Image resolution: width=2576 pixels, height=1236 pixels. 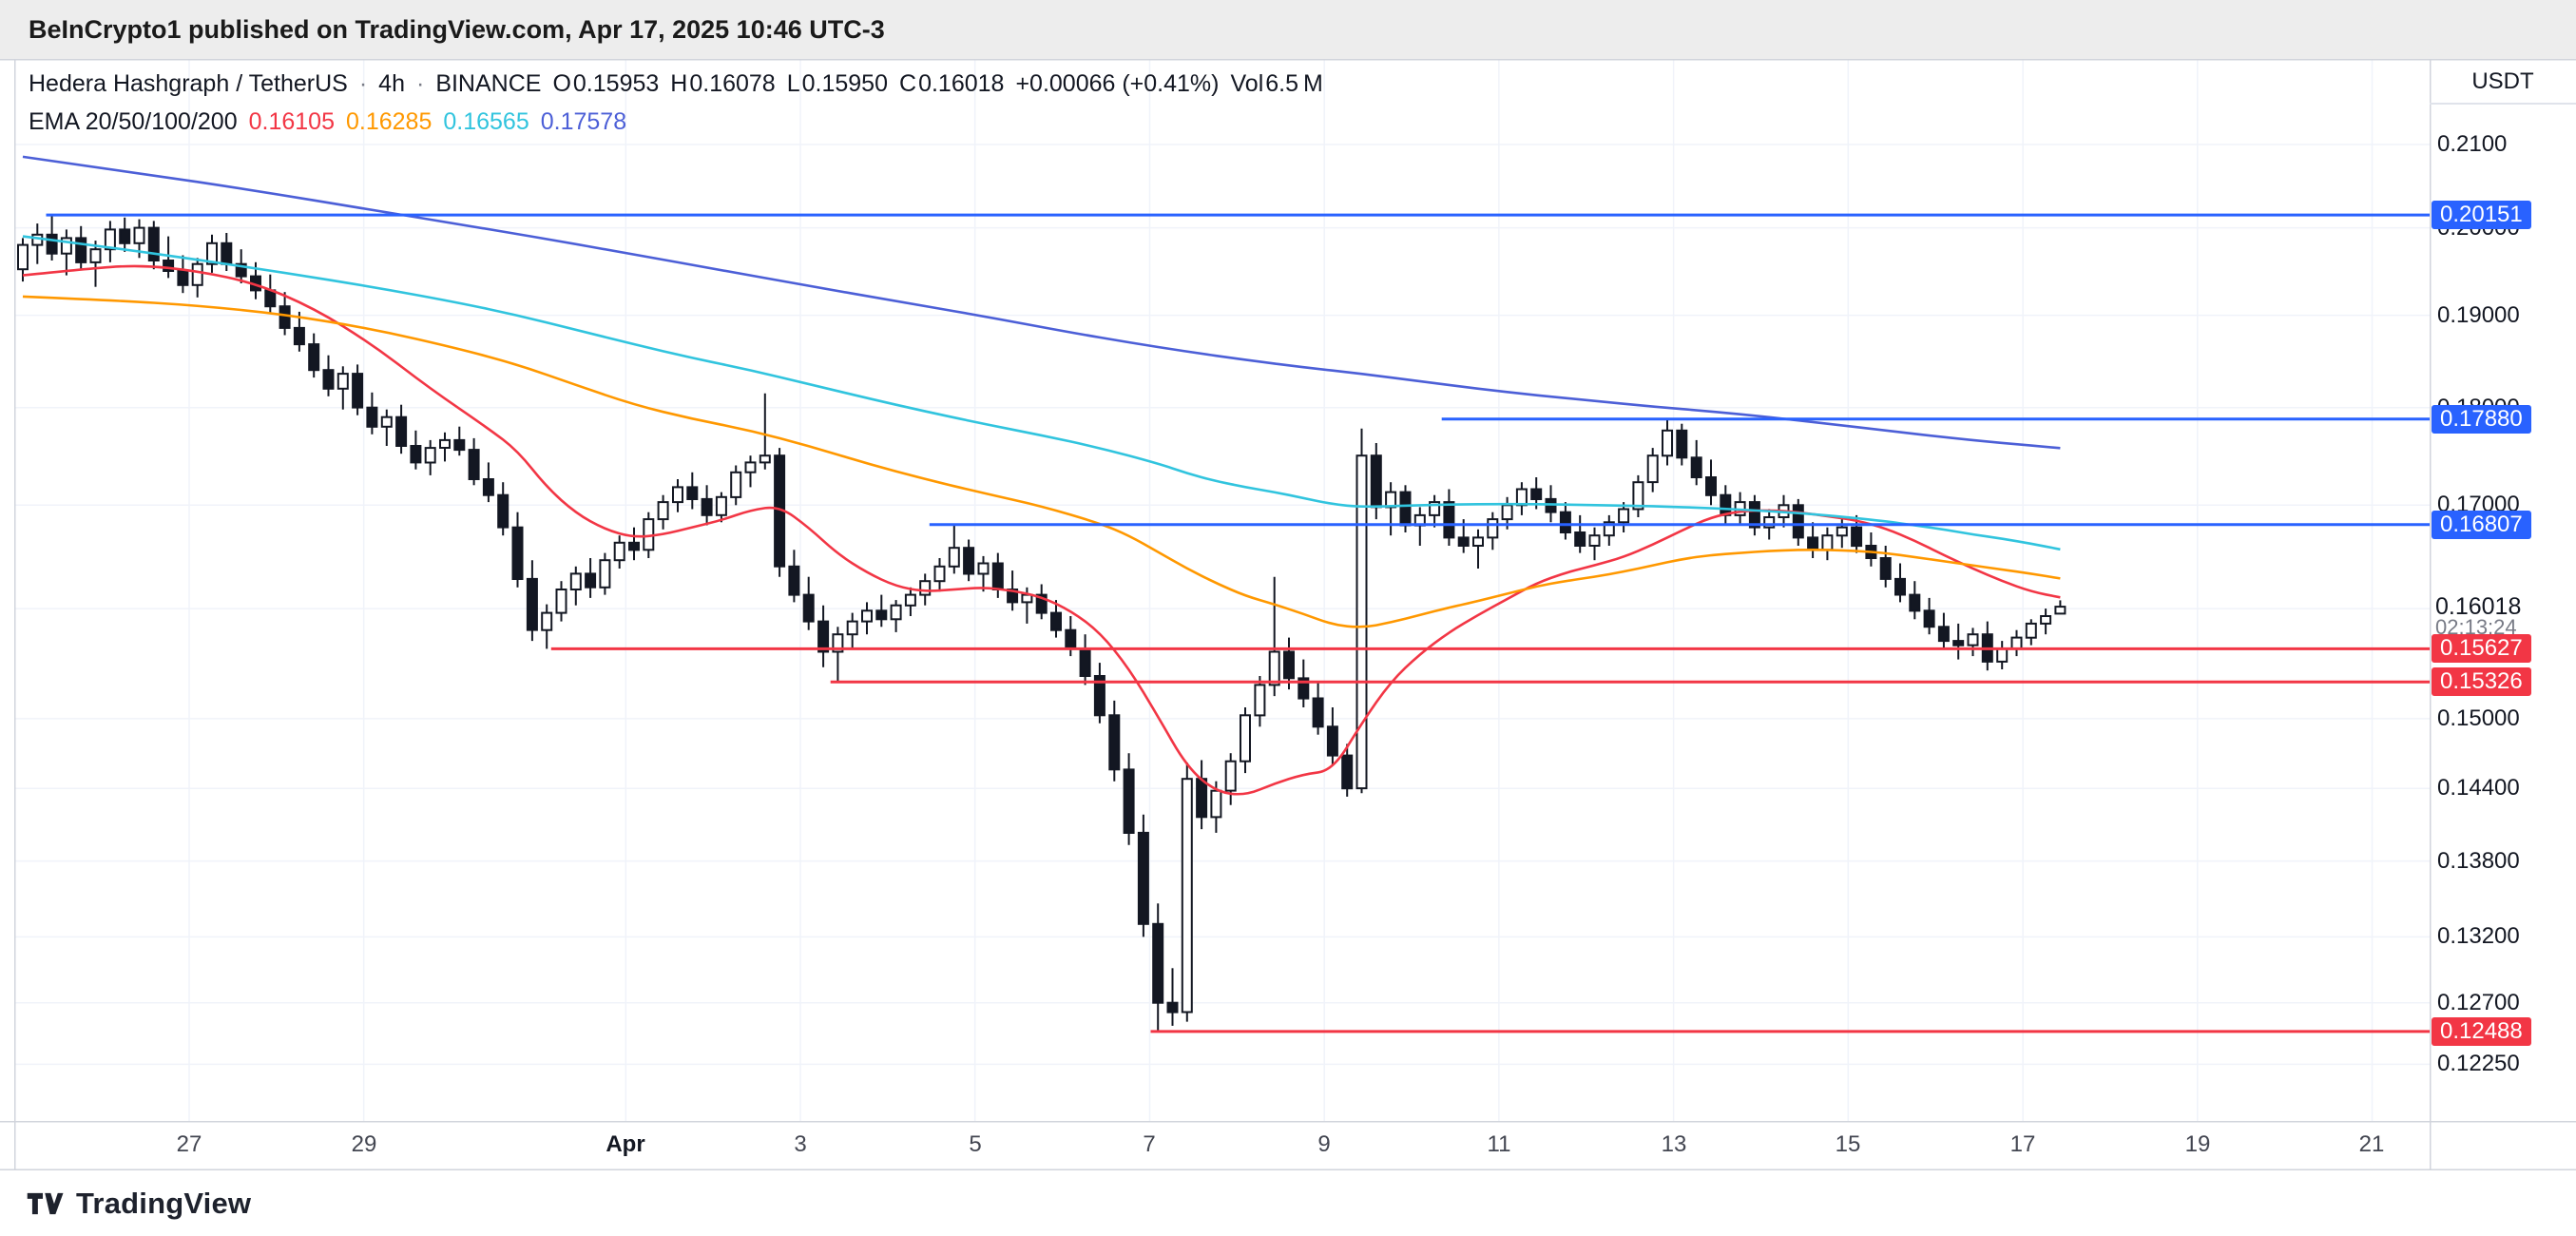 I want to click on time-label-17: 17, so click(x=2022, y=1144).